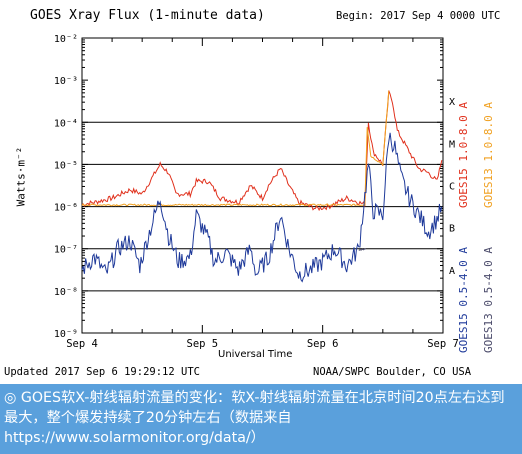 The image size is (522, 454). Describe the element at coordinates (452, 102) in the screenshot. I see `flare-class-x: X` at that location.